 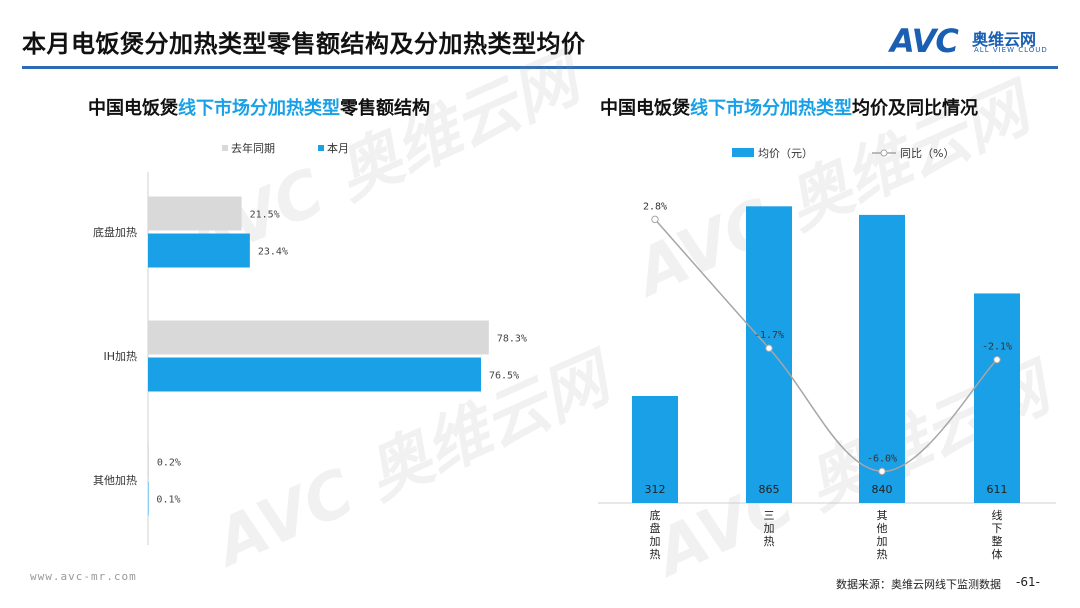 What do you see at coordinates (115, 480) in the screenshot?
I see `category-label: 其他加热` at bounding box center [115, 480].